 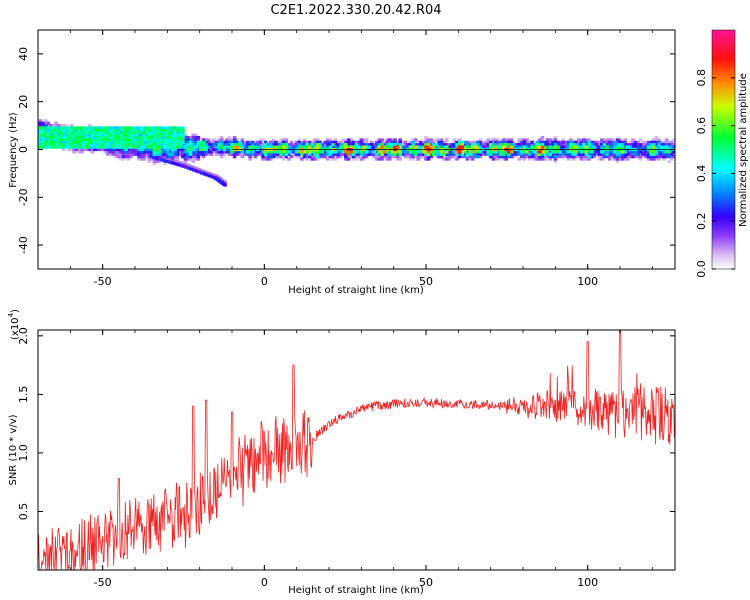 What do you see at coordinates (701, 126) in the screenshot?
I see `colorbar-tick-label: 0.6` at bounding box center [701, 126].